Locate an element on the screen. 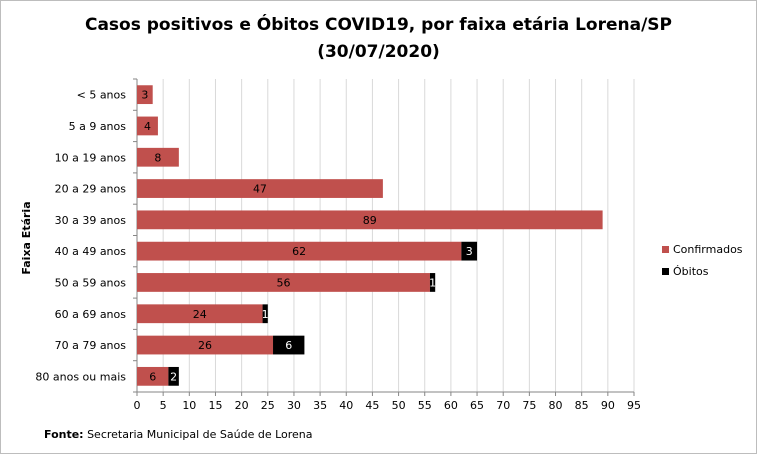 This screenshot has width=757, height=454. data-label-obitos-5: 3 is located at coordinates (469, 251).